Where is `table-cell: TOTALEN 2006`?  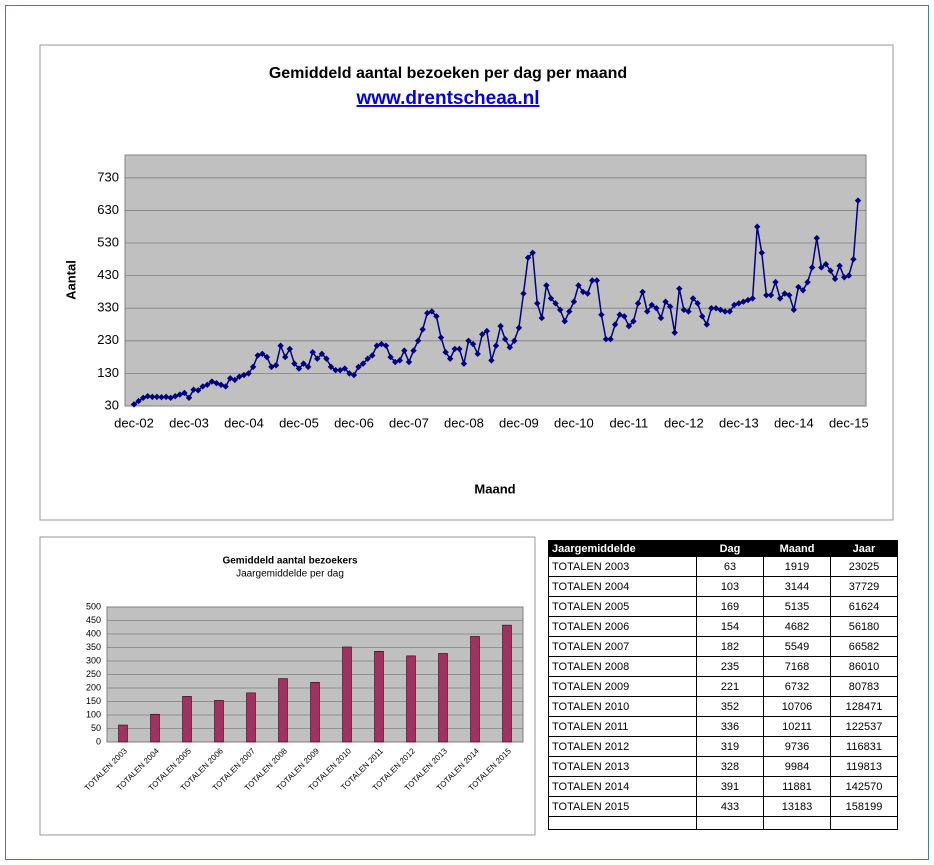
table-cell: TOTALEN 2006 is located at coordinates (622, 626).